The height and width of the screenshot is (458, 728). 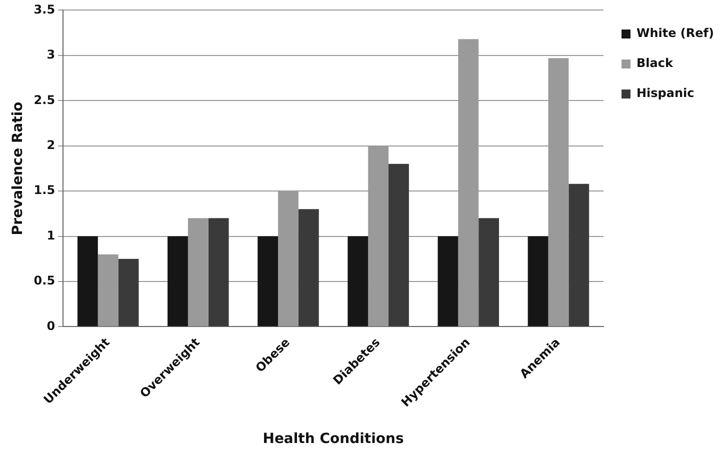 What do you see at coordinates (45, 190) in the screenshot?
I see `y-tick-label: 1.5` at bounding box center [45, 190].